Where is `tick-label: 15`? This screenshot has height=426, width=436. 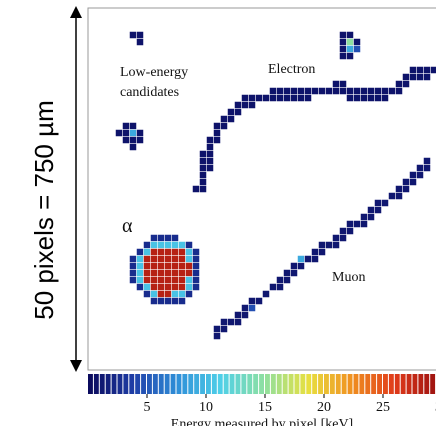
tick-label: 15 is located at coordinates (265, 407).